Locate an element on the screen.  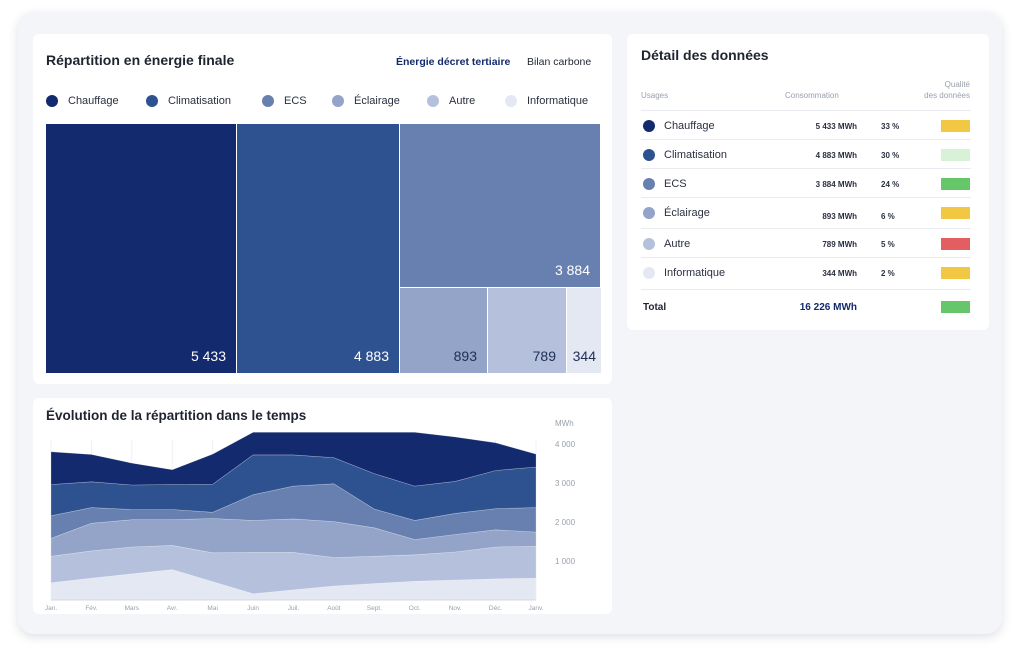
consumption-value: 893 MWh is located at coordinates (839, 216).